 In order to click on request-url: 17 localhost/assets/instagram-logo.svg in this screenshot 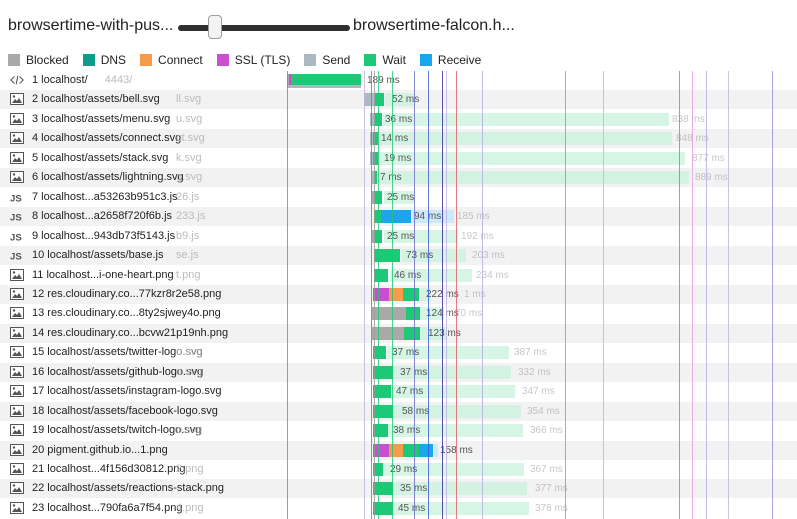, I will do `click(127, 391)`.